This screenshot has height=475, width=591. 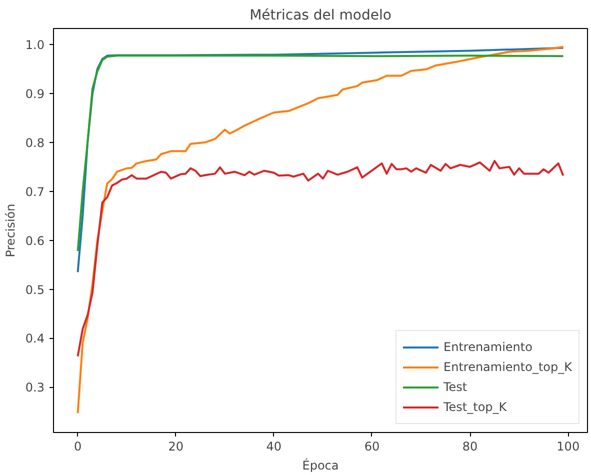 What do you see at coordinates (475, 407) in the screenshot?
I see `legend-label: Test_top_K` at bounding box center [475, 407].